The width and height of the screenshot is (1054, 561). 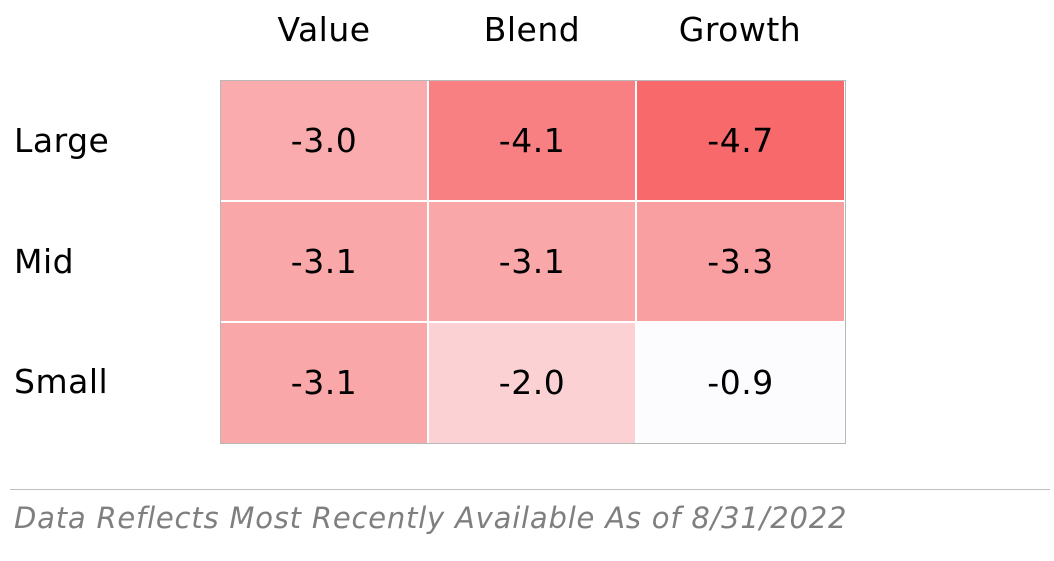 I want to click on heatmap-cell-mid-growth: -3.3, so click(x=740, y=262).